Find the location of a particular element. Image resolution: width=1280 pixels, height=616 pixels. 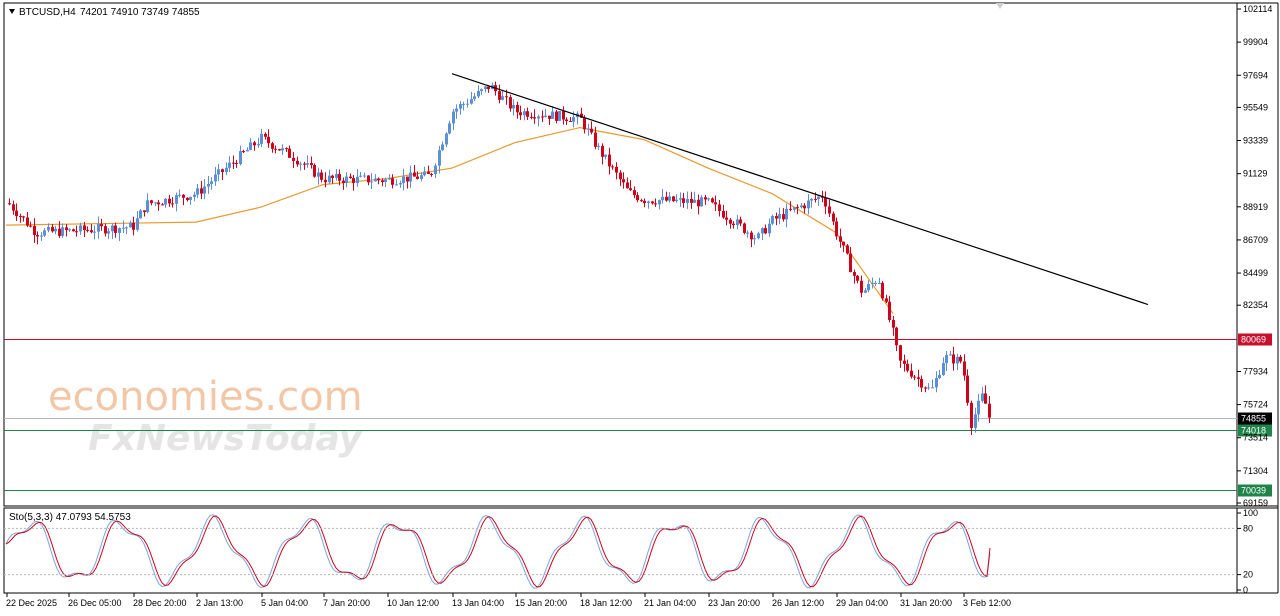

stochastic-tick-label: 0 is located at coordinates (1245, 590).